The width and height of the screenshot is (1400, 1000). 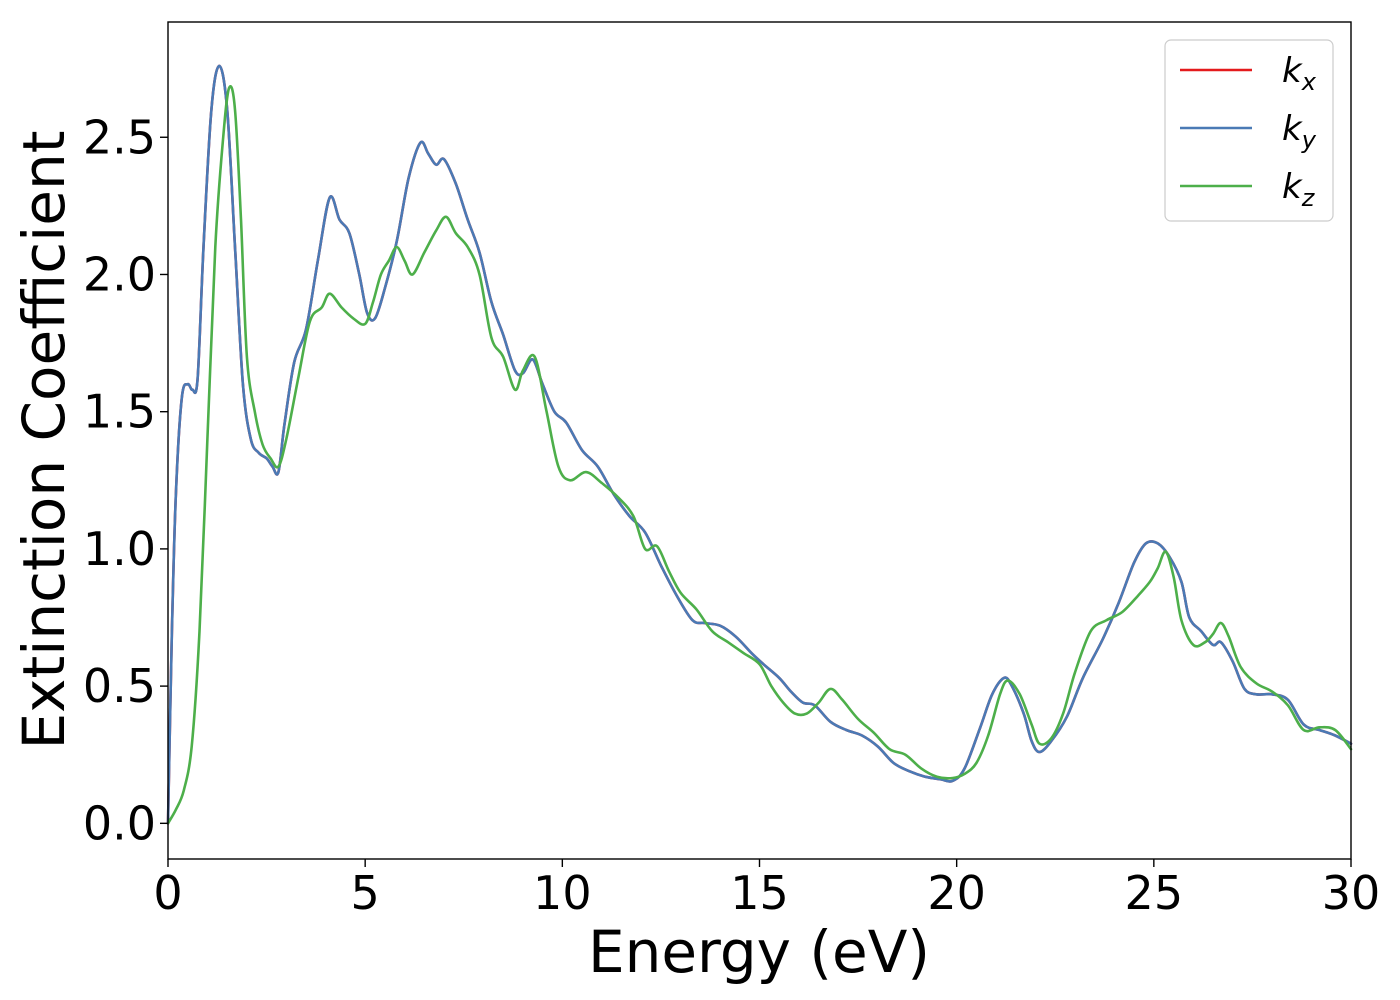 What do you see at coordinates (44, 440) in the screenshot?
I see `y-axis-label: Extinction Coefficient` at bounding box center [44, 440].